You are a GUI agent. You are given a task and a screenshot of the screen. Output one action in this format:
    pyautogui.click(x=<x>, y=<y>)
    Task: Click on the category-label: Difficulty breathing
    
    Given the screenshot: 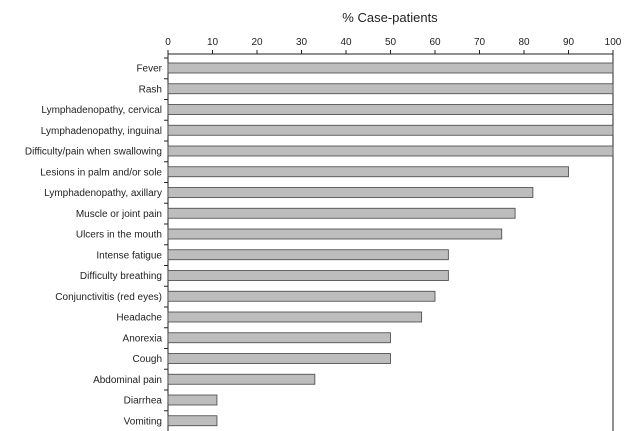 What is the action you would take?
    pyautogui.click(x=121, y=276)
    